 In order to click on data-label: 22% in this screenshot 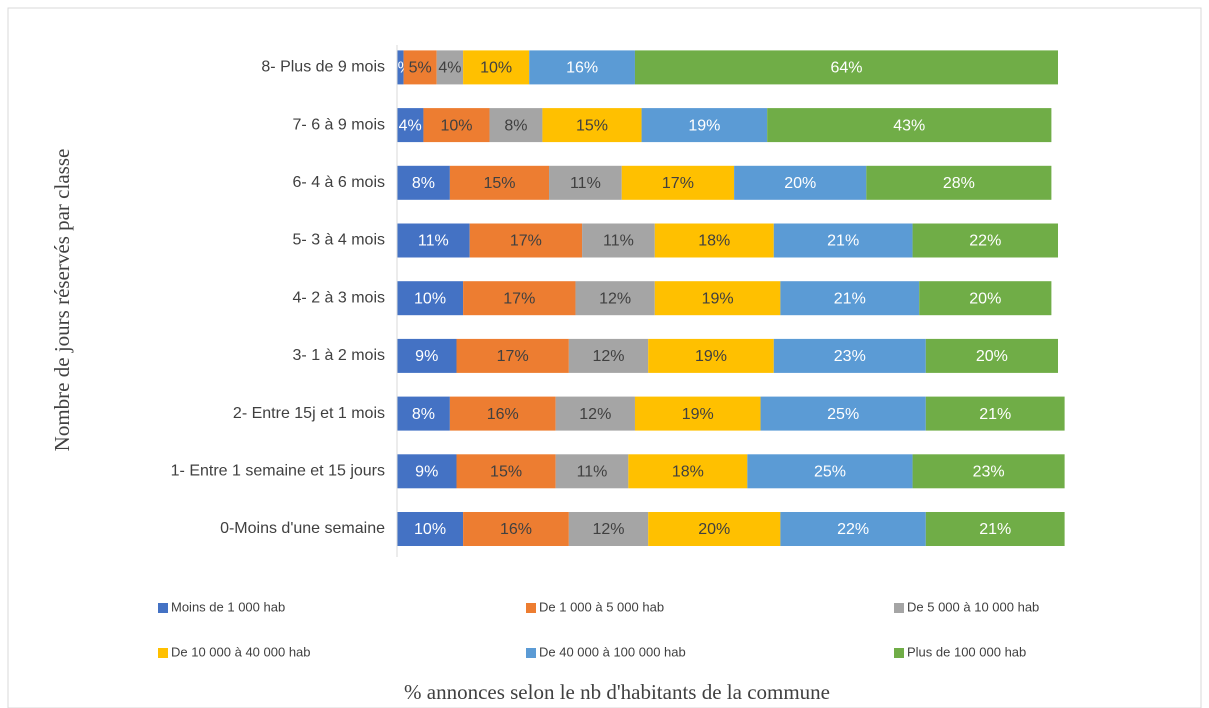, I will do `click(853, 529)`.